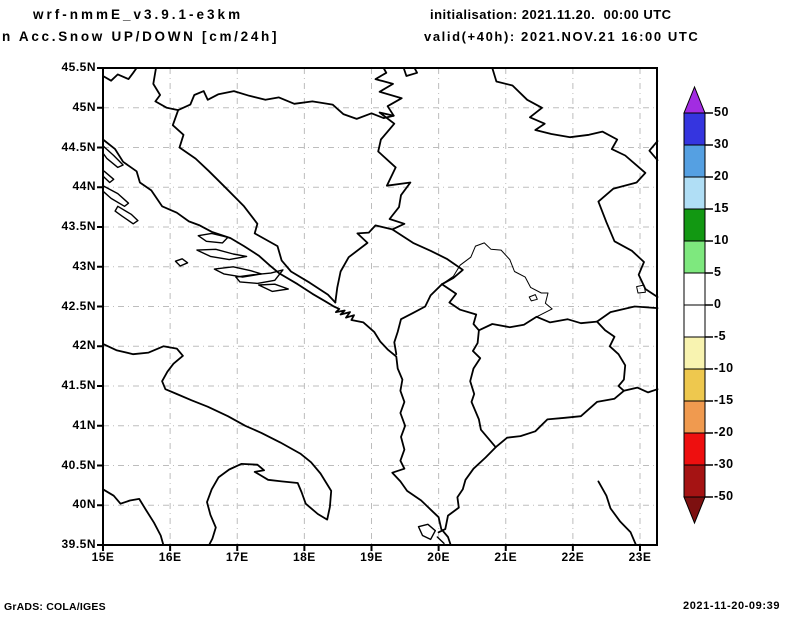  Describe the element at coordinates (724, 432) in the screenshot. I see `colorbar-tick-label: -20` at that location.